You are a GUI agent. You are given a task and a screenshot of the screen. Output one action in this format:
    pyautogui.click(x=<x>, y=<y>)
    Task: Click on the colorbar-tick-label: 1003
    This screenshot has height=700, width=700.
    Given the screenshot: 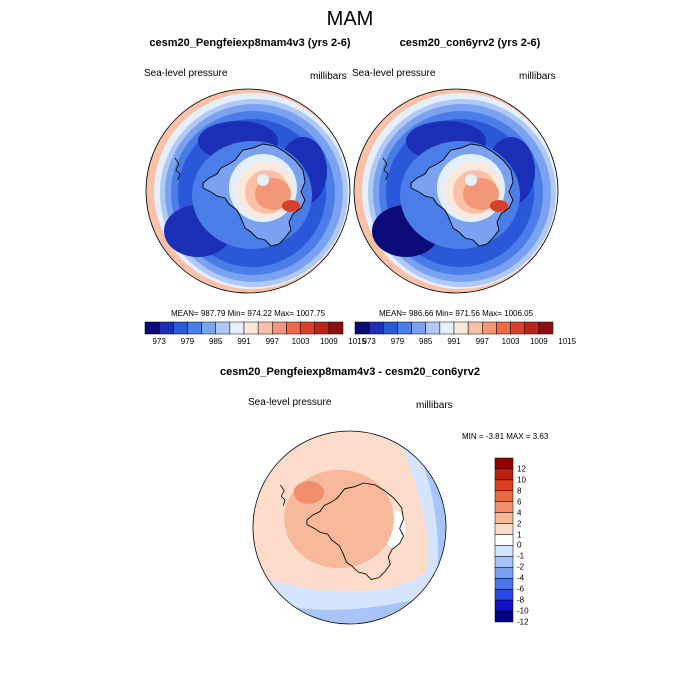 What is the action you would take?
    pyautogui.click(x=510, y=341)
    